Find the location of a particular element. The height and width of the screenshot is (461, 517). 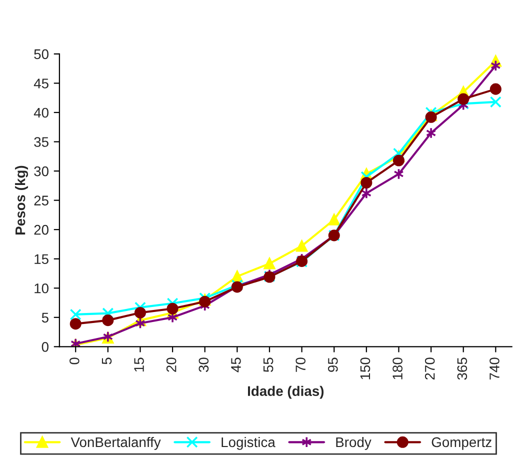

x-tick-label: 740 is located at coordinates (495, 369).